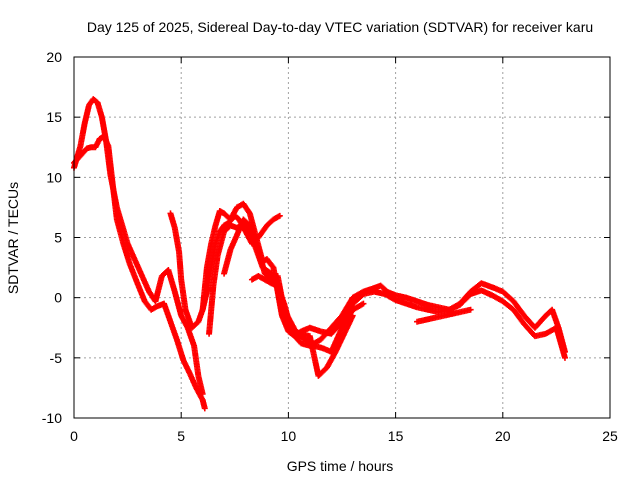 This screenshot has width=640, height=480. I want to click on y-tick-labels: -10 -5 0 5 10 15 20, so click(52, 237).